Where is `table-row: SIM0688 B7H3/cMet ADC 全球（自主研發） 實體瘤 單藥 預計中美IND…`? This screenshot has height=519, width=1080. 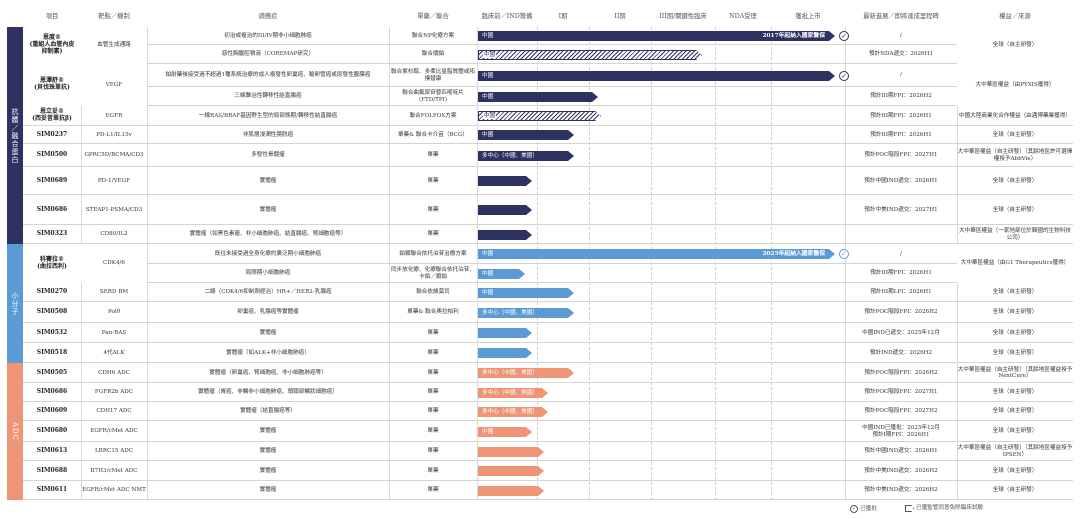
table-row: SIM0688 B7H3/cMet ADC 全球（自主研發） 實體瘤 單藥 預計中美IND… is located at coordinates (548, 471).